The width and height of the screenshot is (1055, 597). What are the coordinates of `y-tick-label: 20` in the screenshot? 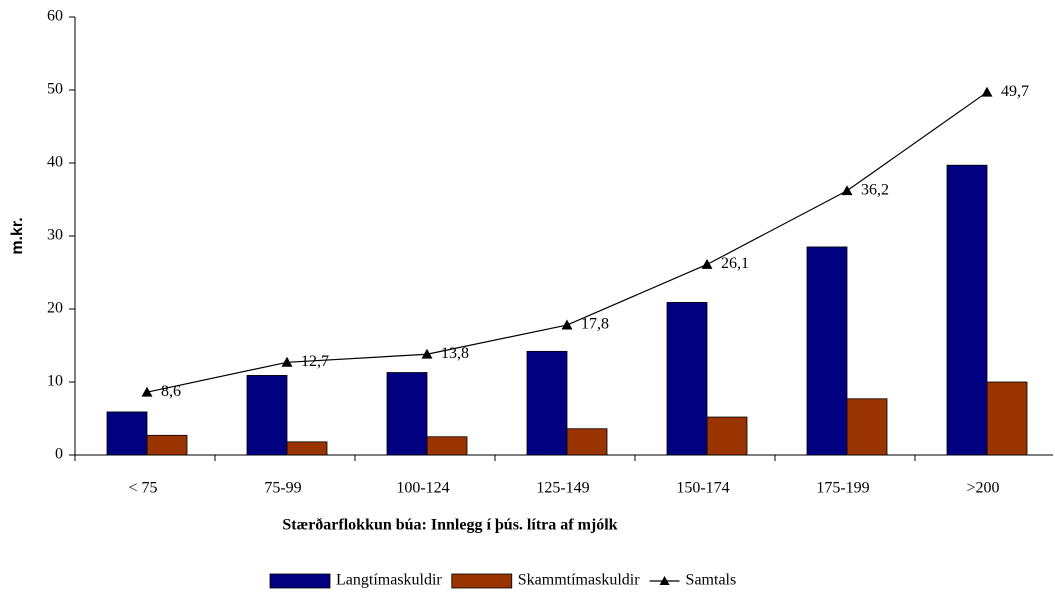 It's located at (55, 308).